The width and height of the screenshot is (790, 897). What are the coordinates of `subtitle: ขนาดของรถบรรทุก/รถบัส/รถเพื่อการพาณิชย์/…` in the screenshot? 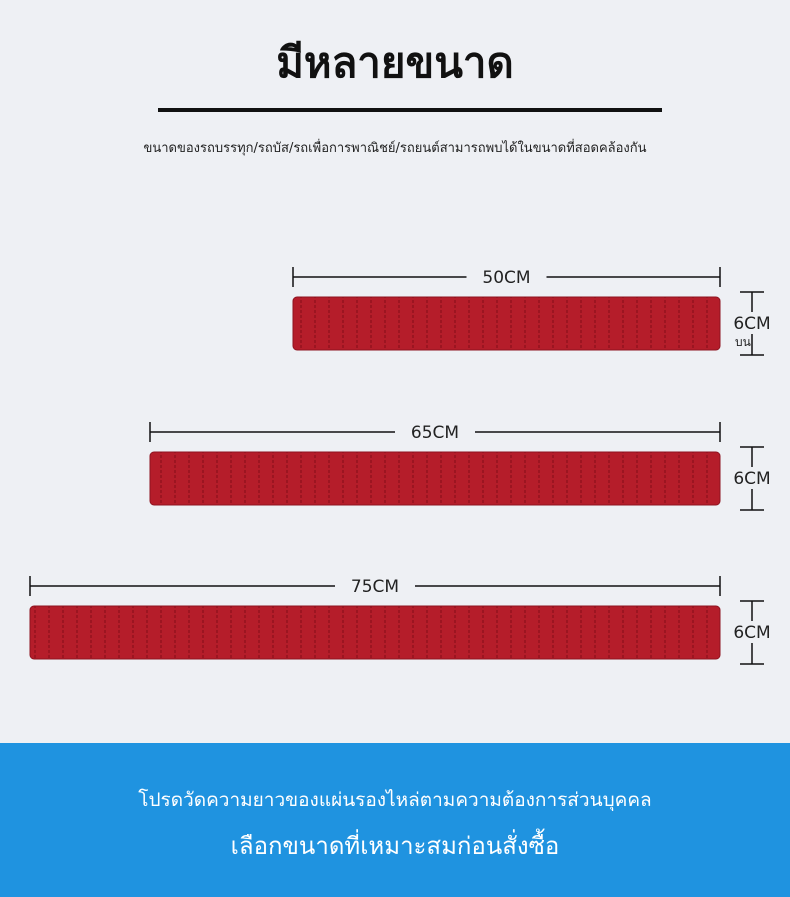 It's located at (395, 148).